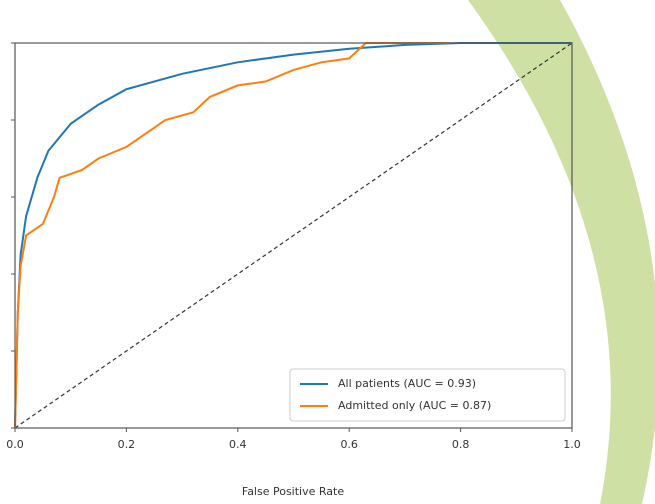 The width and height of the screenshot is (655, 504). I want to click on legend-label: Admitted only (AUC = 0.87), so click(414, 405).